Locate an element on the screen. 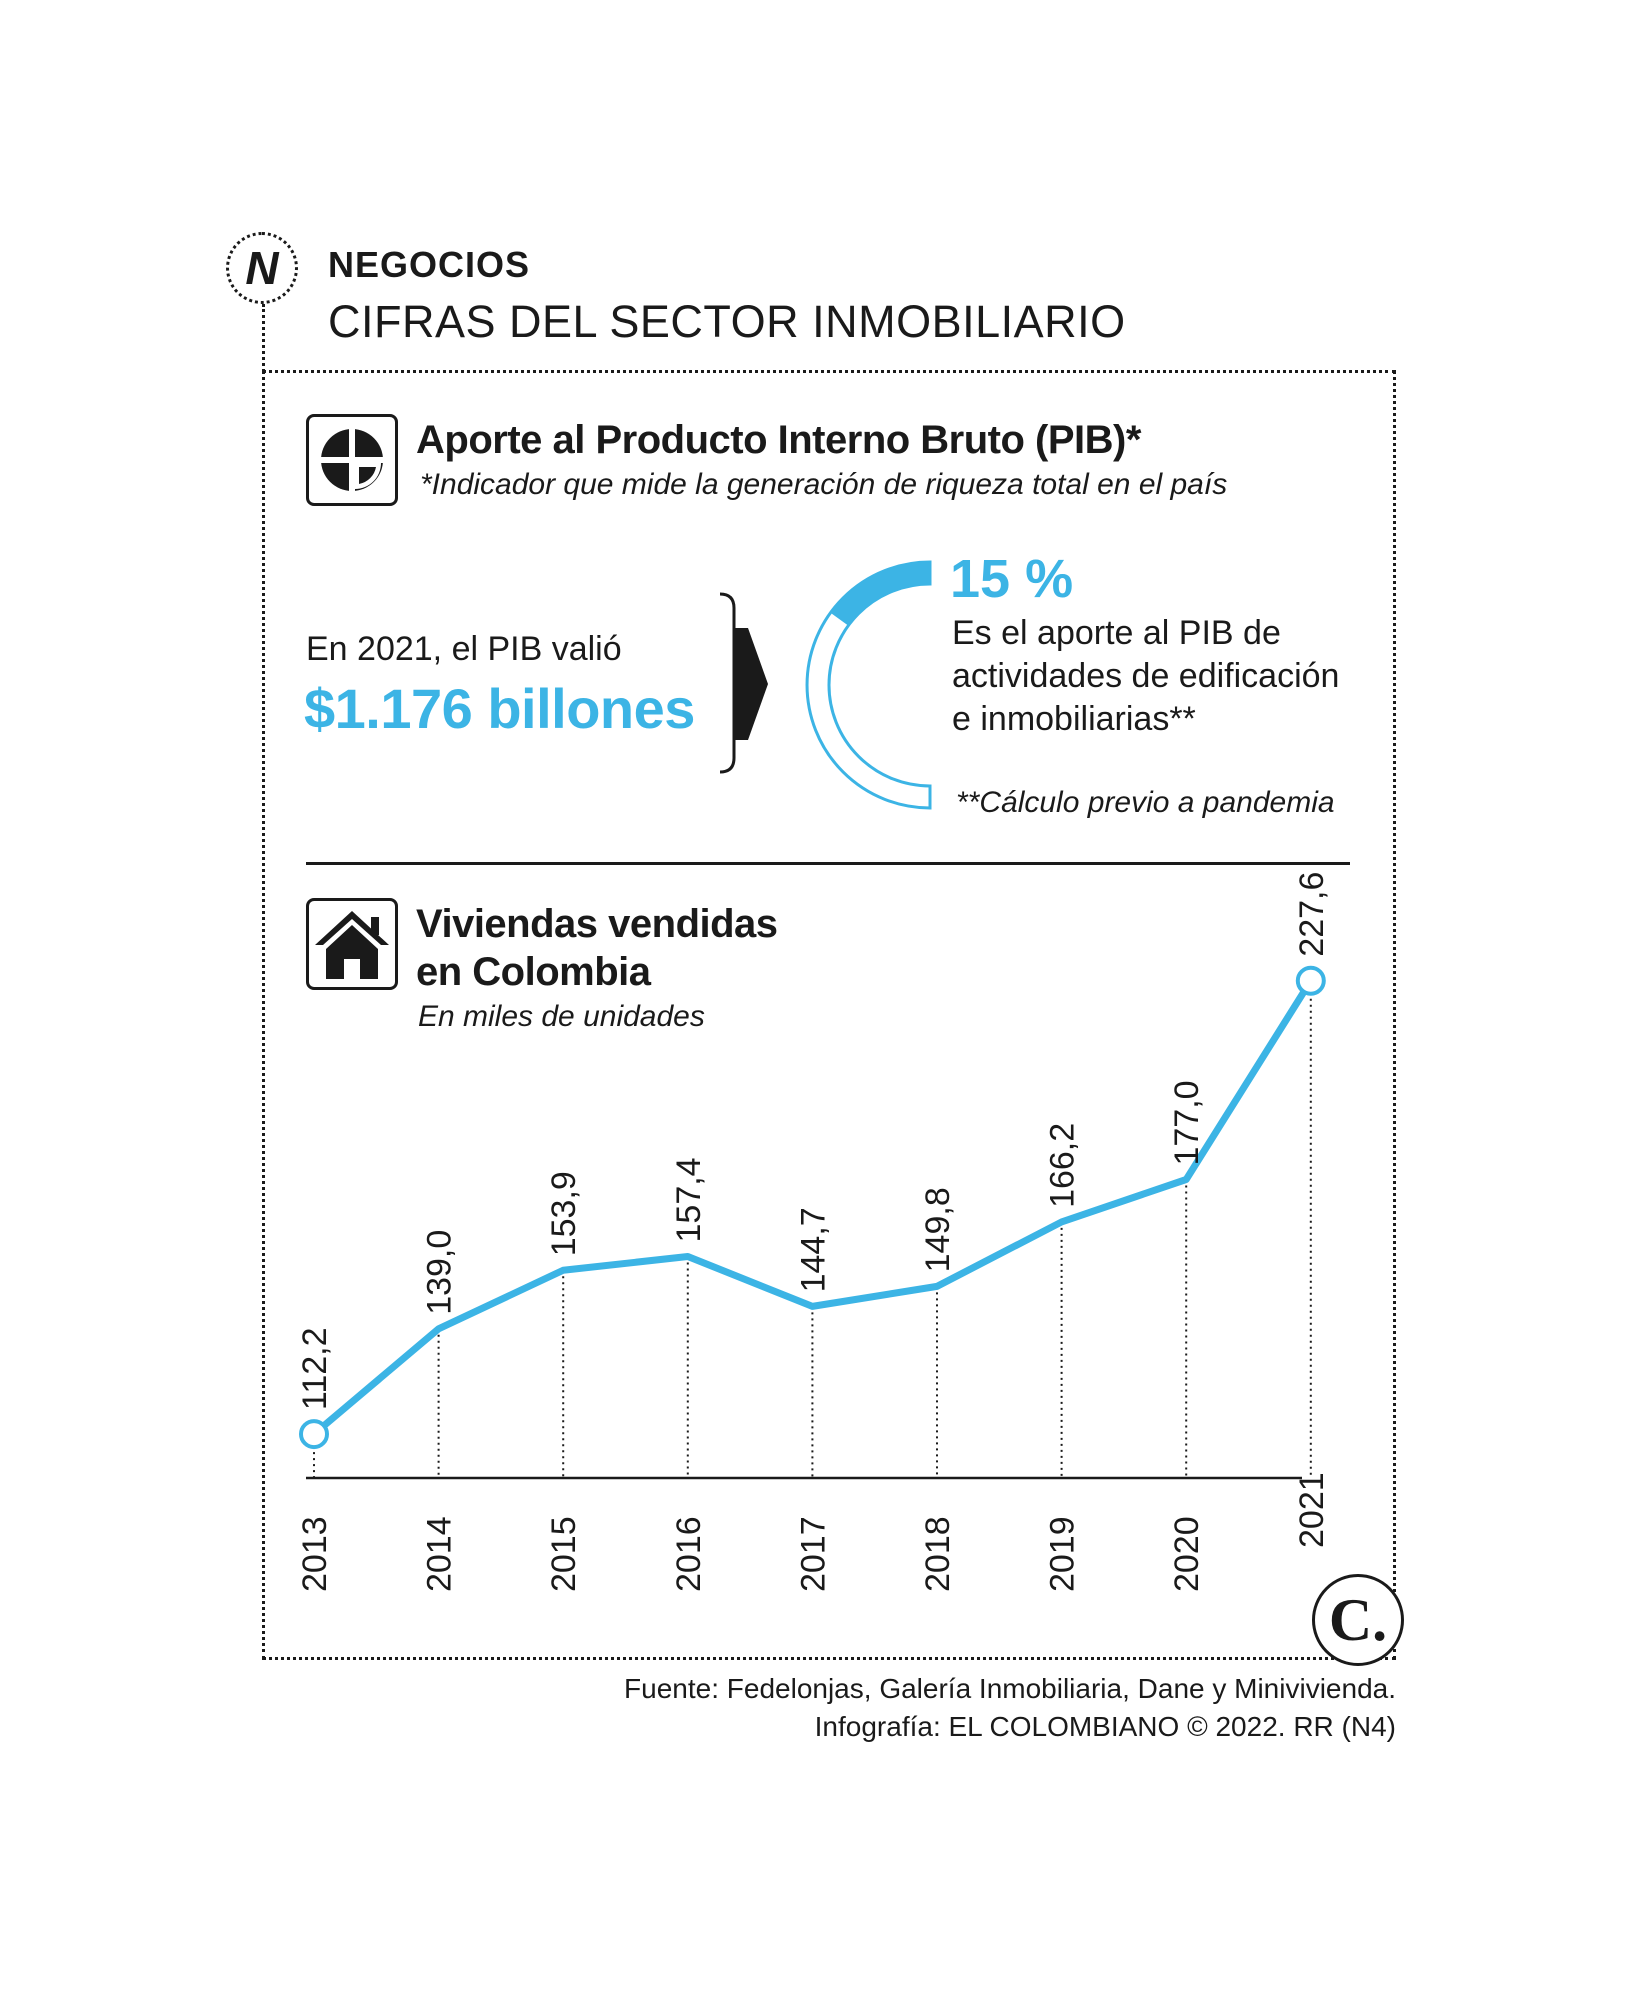 Image resolution: width=1644 pixels, height=2000 pixels. logo-connector-line is located at coordinates (263, 338).